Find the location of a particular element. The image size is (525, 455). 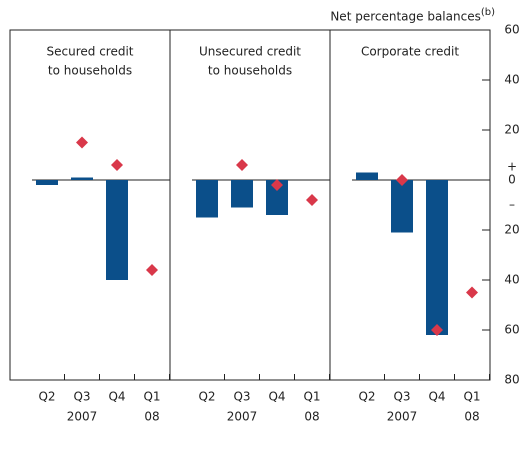

panel-title: Unsecured credit is located at coordinates (250, 52).